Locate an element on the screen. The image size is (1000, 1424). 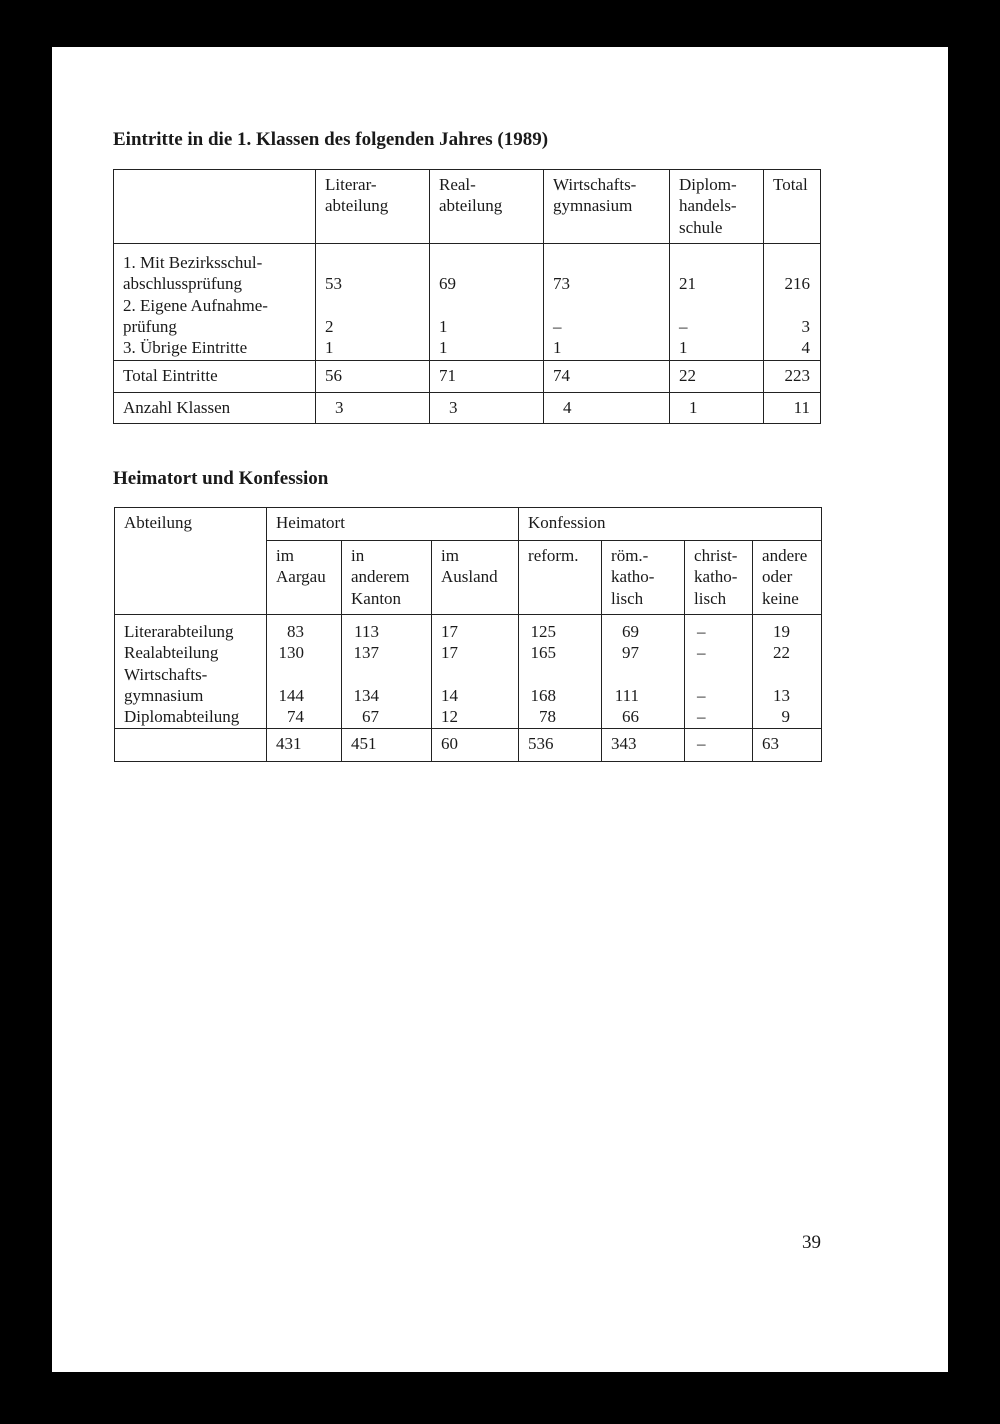
row-label-text: 1. Mit Bezirksschul- is located at coordinates (193, 262).